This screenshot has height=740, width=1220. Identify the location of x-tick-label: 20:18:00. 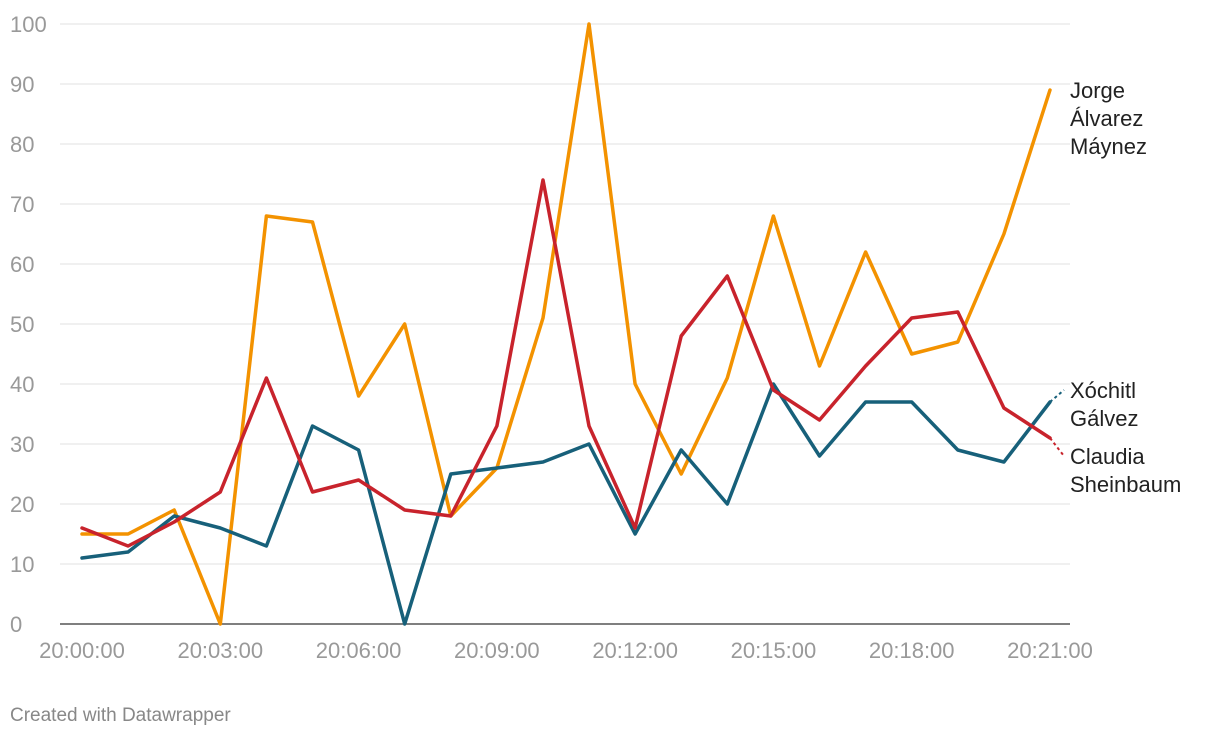
(912, 650).